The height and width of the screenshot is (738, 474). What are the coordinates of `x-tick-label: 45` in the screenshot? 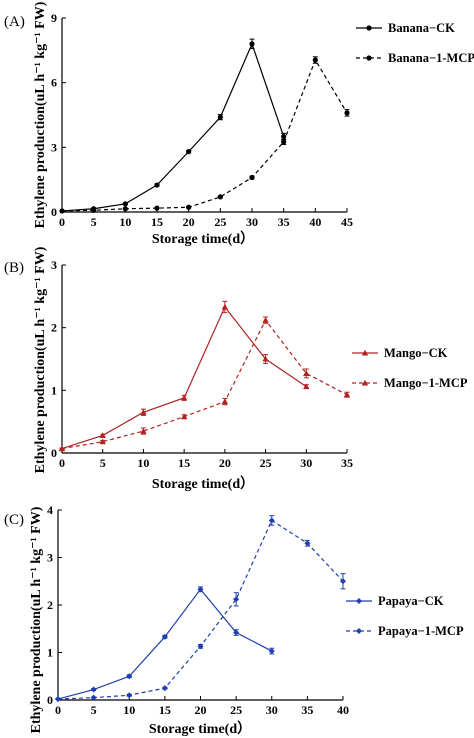 It's located at (347, 222).